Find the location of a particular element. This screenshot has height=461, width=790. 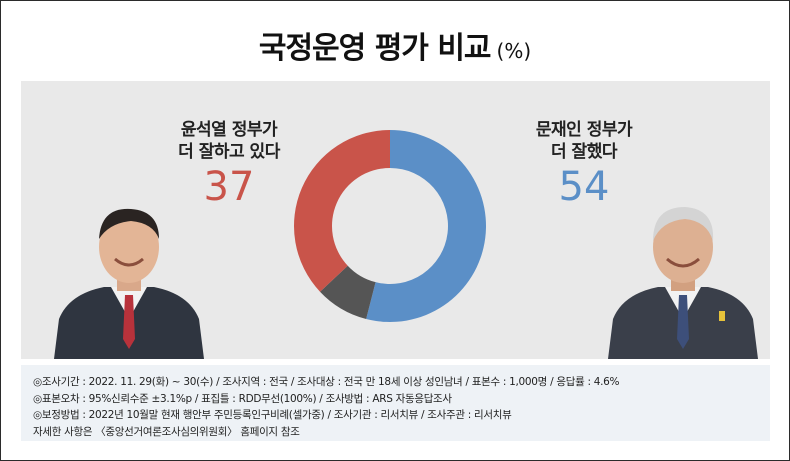

left-label: 윤석열 정부가 더 잘하고 있다 is located at coordinates (229, 141).